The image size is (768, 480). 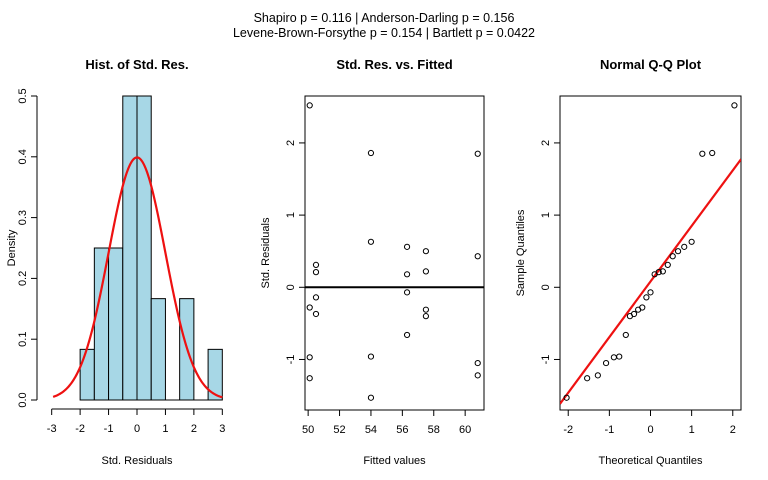 I want to click on panel1-x-tick-label: -3, so click(x=52, y=429).